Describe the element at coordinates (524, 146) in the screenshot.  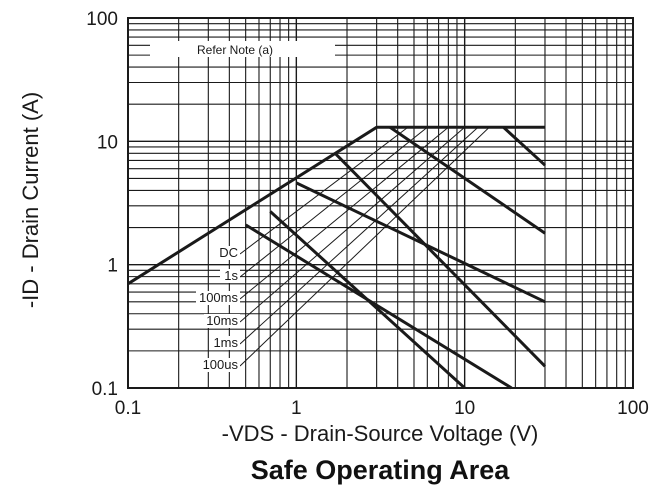
I see `soa-curve-100us` at that location.